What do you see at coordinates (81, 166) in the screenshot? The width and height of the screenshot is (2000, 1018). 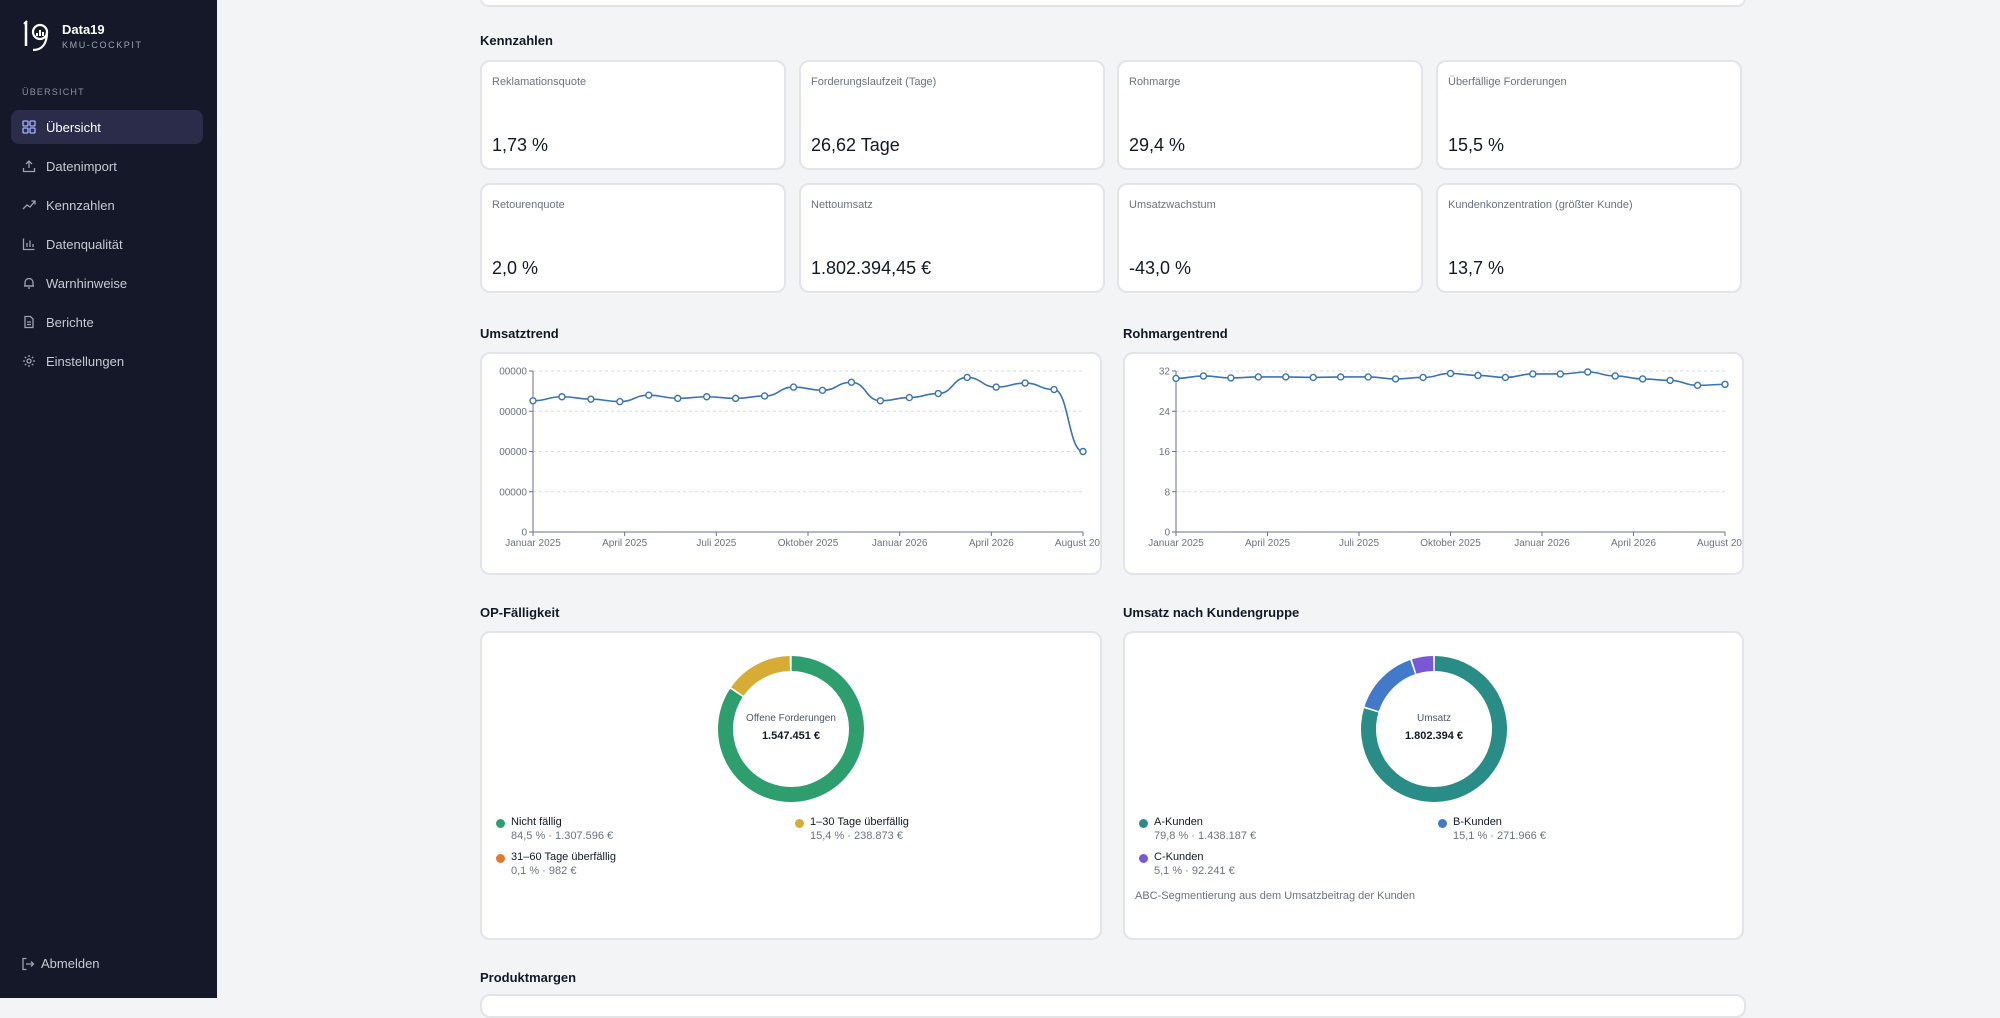 I see `sidebar-item-label: Datenimport` at bounding box center [81, 166].